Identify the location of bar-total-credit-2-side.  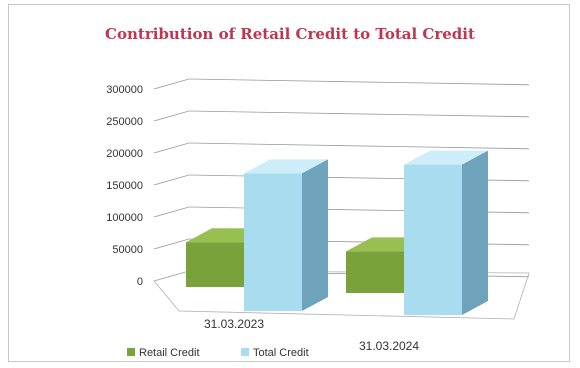
(475, 232).